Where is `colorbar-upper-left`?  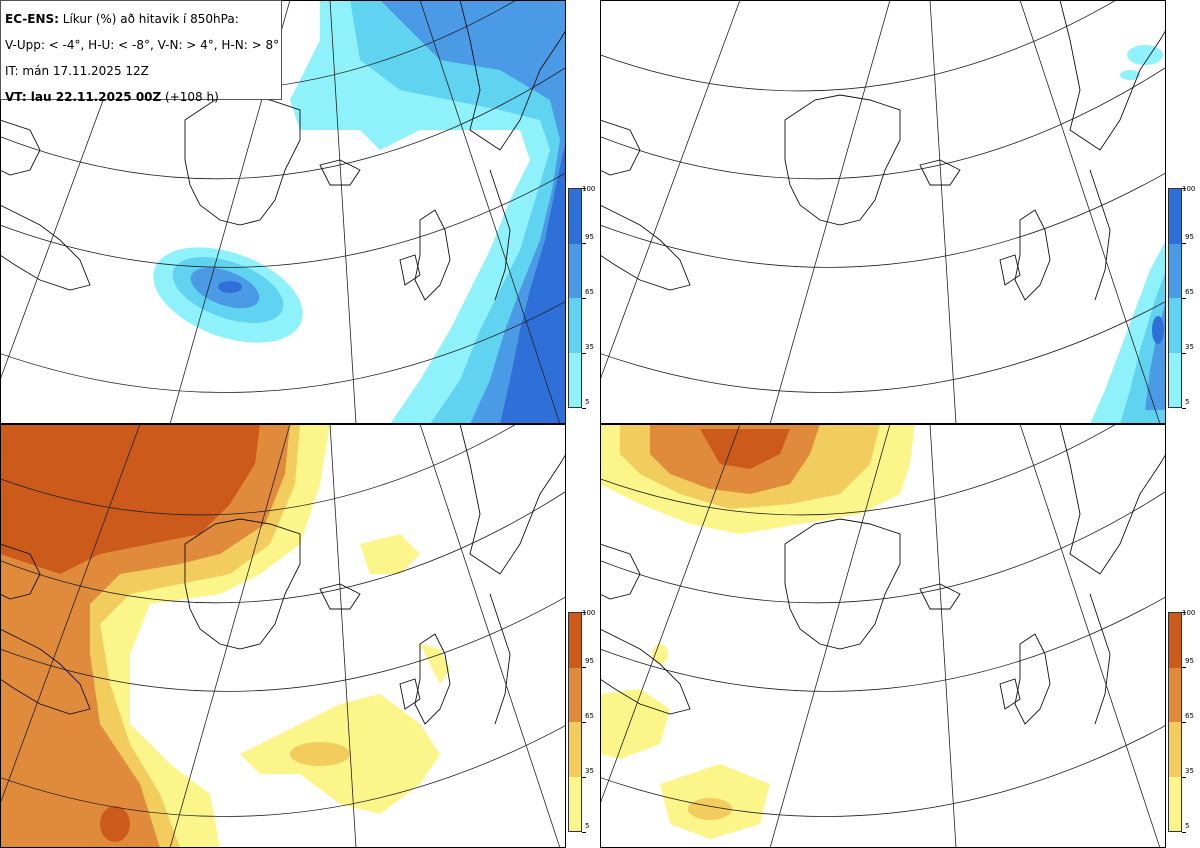
colorbar-upper-left is located at coordinates (575, 298).